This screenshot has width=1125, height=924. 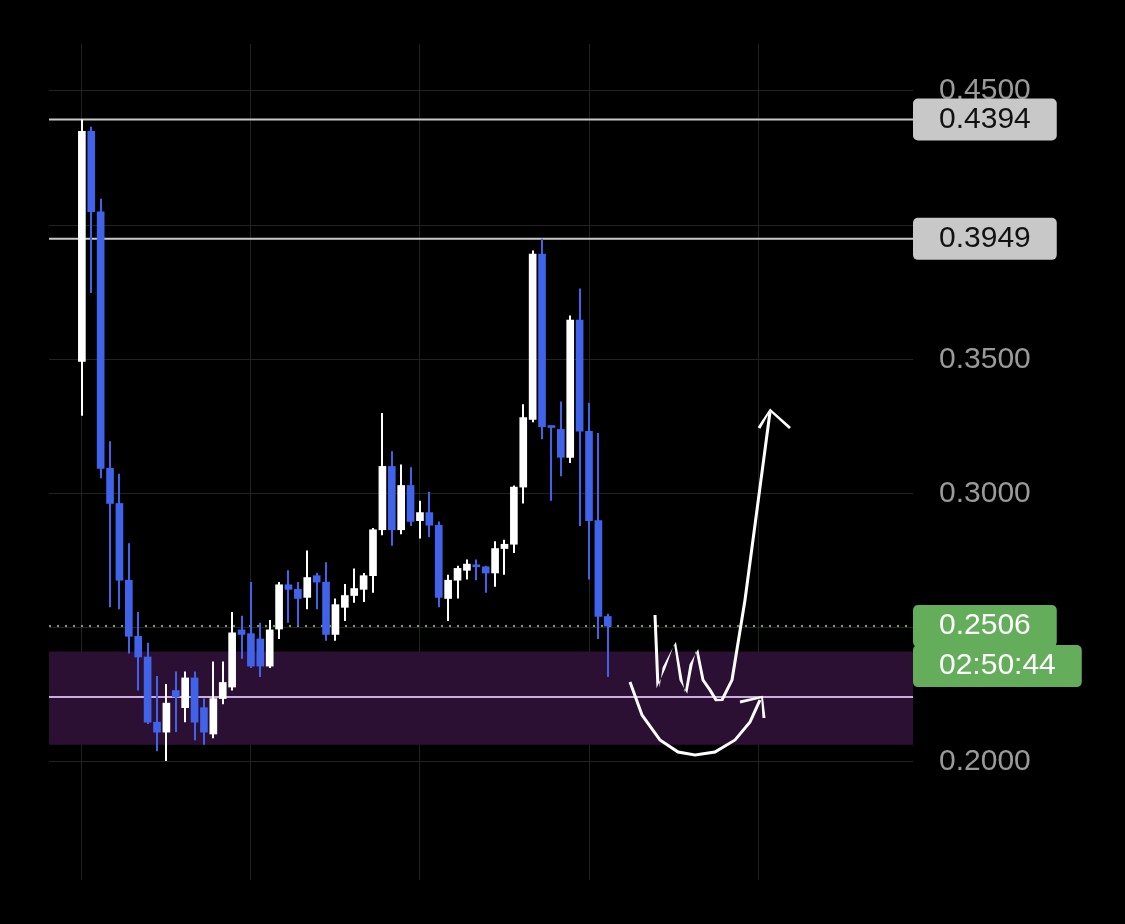 What do you see at coordinates (985, 760) in the screenshot?
I see `y-tick-label: 0.2000` at bounding box center [985, 760].